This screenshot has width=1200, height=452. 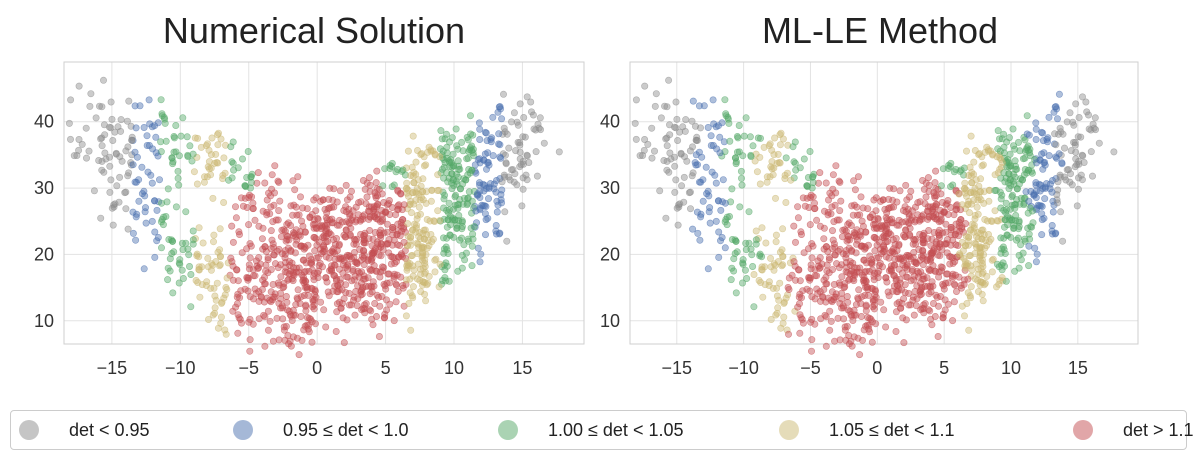 I want to click on legend-item: det > 1.1, so click(x=1133, y=430).